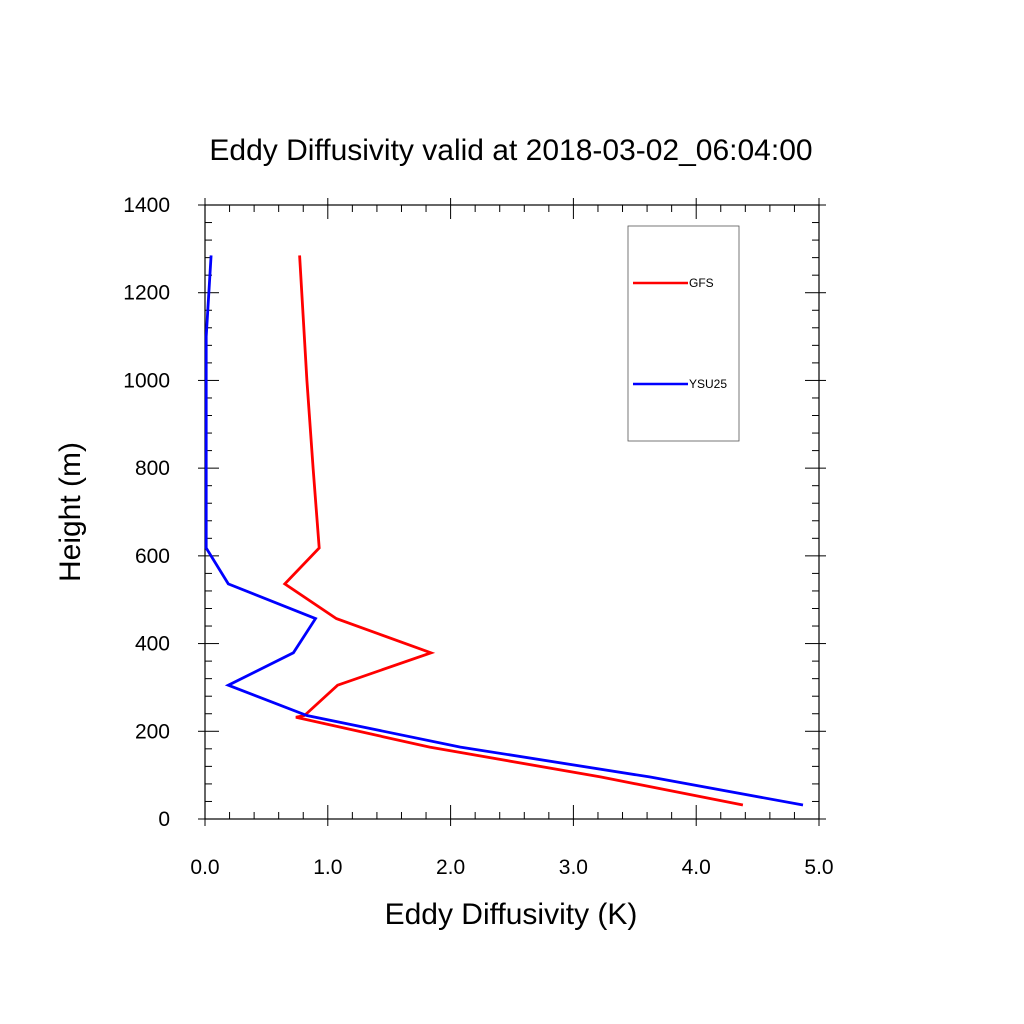 The image size is (1024, 1024). What do you see at coordinates (511, 914) in the screenshot?
I see `x-axis-label: Eddy Diffusivity (K)` at bounding box center [511, 914].